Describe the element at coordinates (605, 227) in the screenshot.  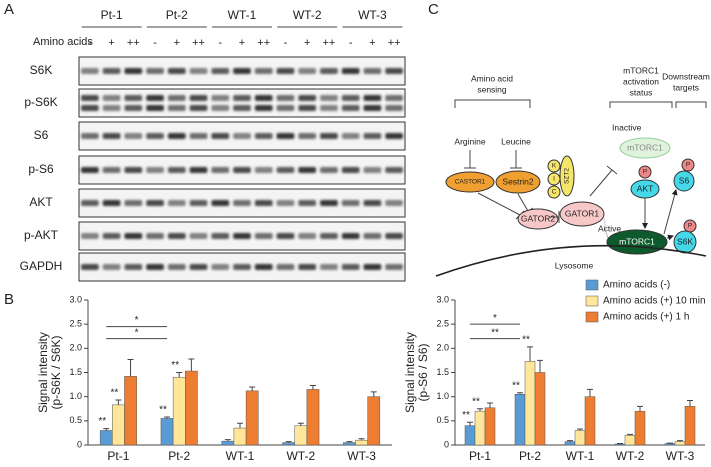
I see `link` at that location.